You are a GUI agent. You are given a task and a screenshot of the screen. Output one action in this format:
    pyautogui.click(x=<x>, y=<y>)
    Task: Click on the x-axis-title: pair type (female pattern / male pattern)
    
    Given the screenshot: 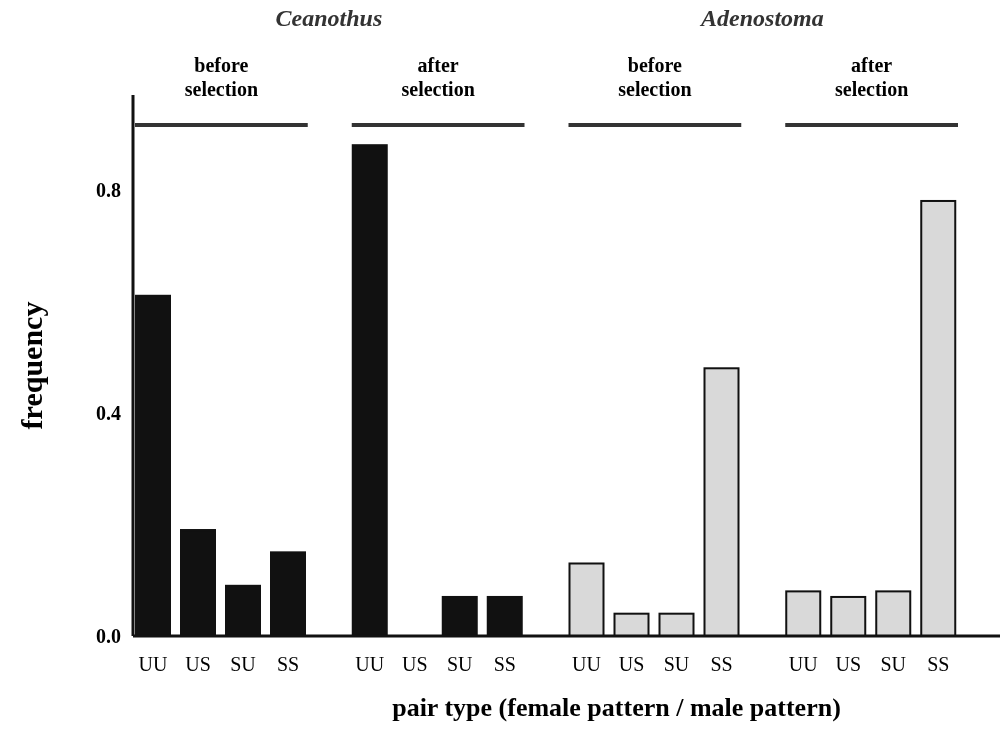 What is the action you would take?
    pyautogui.click(x=616, y=707)
    